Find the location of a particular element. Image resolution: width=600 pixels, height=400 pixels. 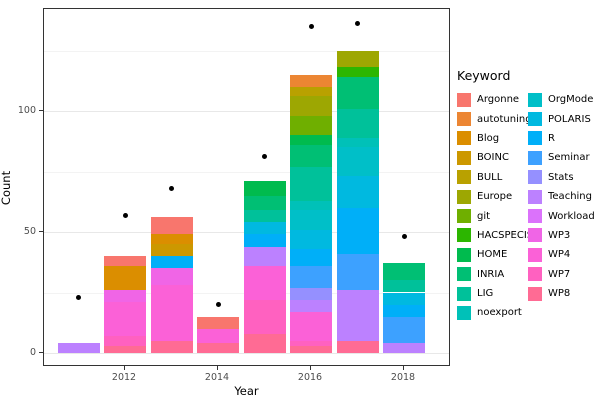

y-tick-label: 0 is located at coordinates (32, 352).